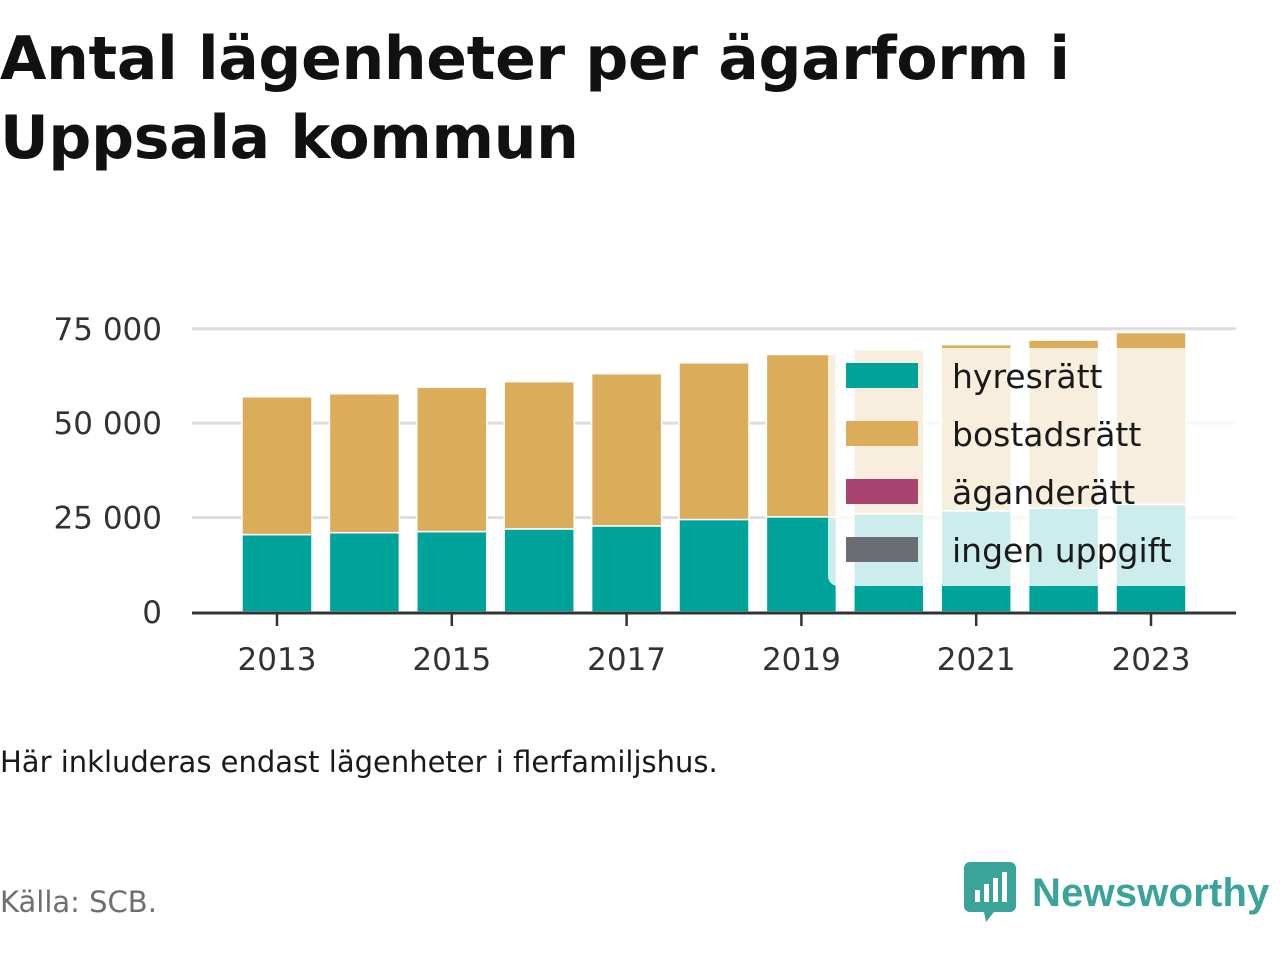 Image resolution: width=1280 pixels, height=960 pixels. Describe the element at coordinates (1151, 660) in the screenshot. I see `x-tick-label: 2023` at that location.